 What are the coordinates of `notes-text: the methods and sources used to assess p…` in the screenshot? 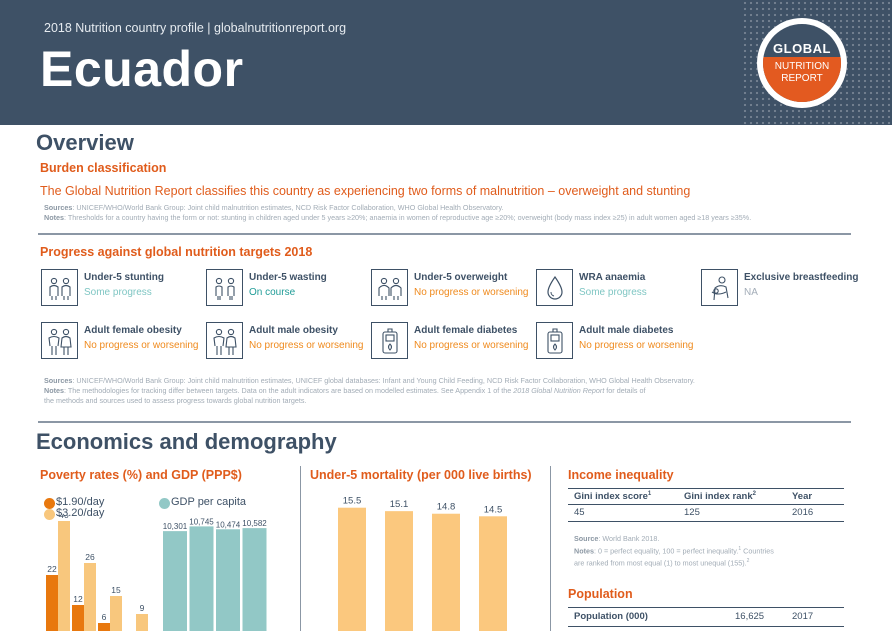 It's located at (175, 400).